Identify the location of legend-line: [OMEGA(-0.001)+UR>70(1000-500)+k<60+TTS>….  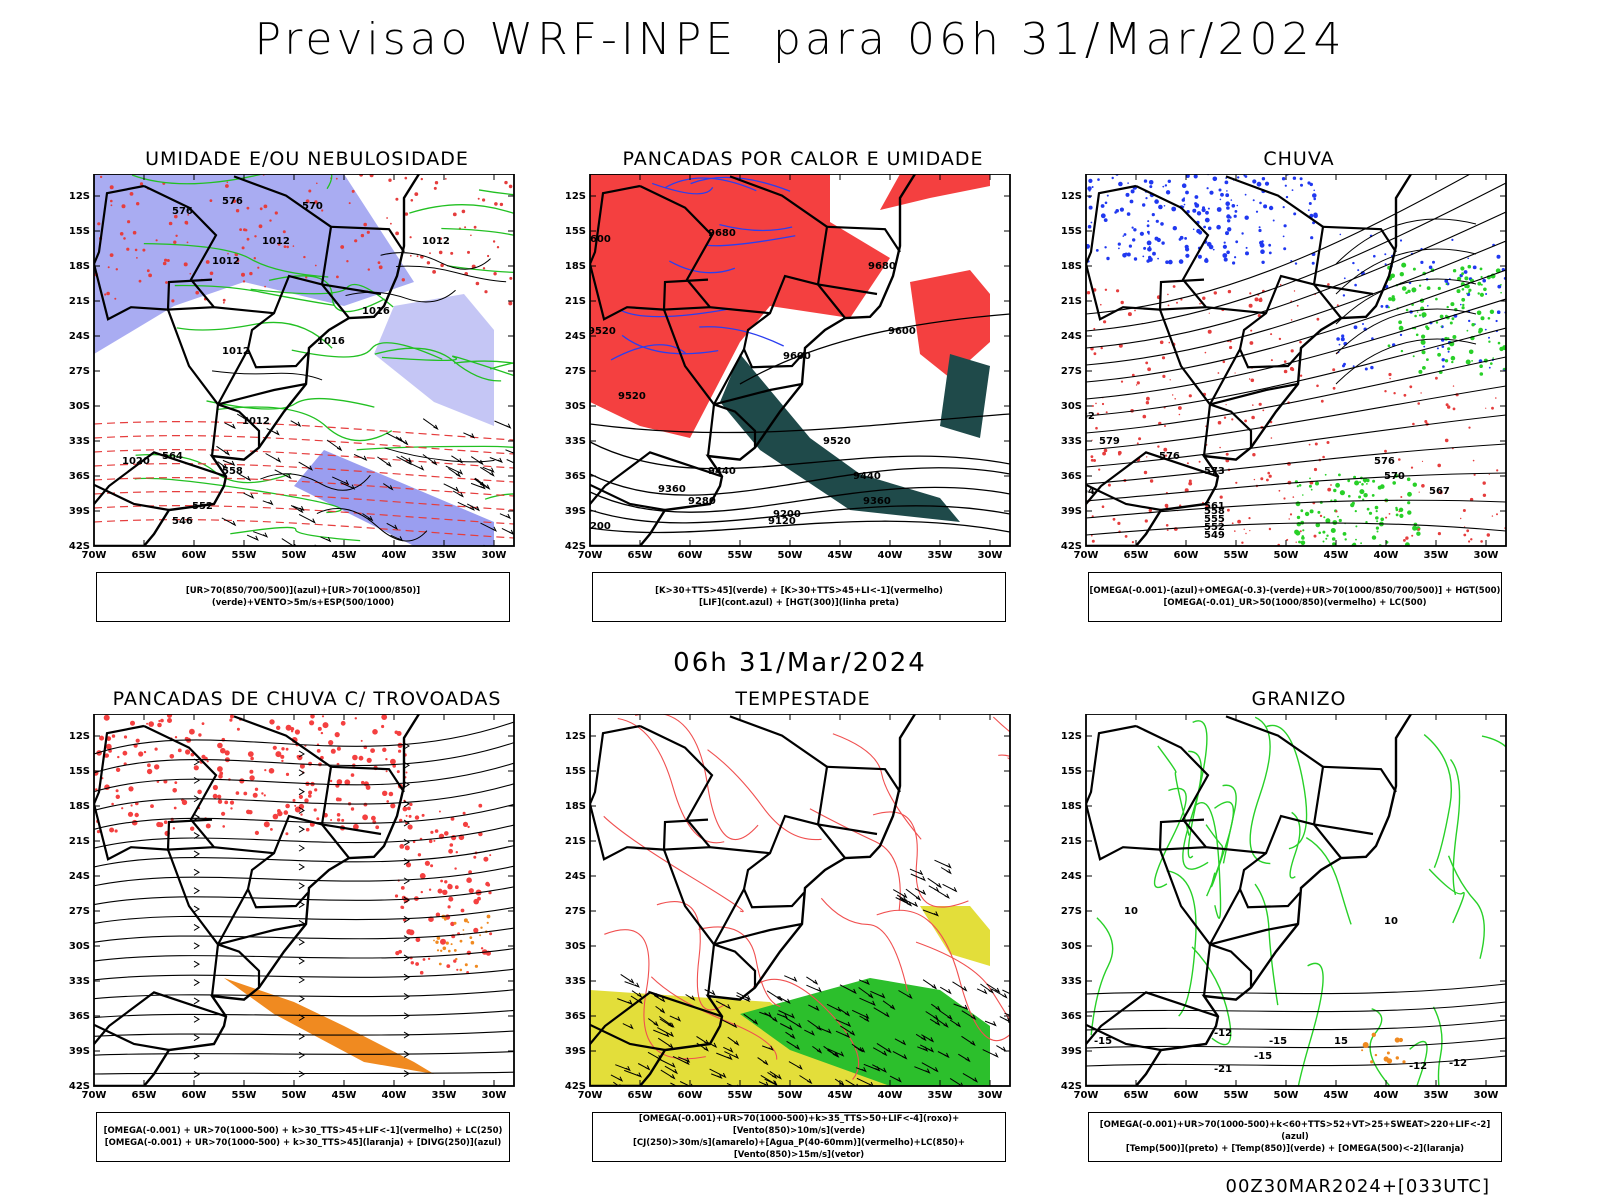
(1295, 1131).